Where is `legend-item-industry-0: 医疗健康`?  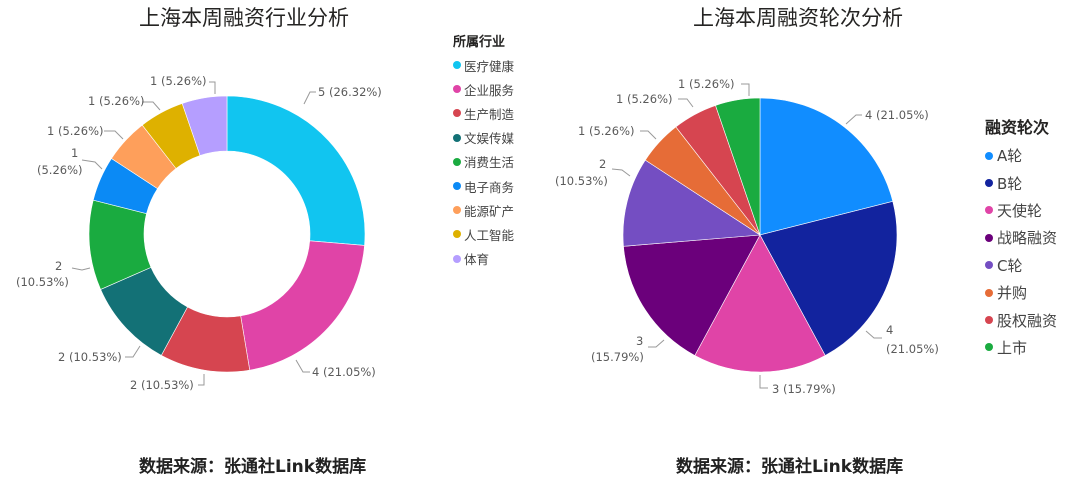 legend-item-industry-0: 医疗健康 is located at coordinates (483, 65).